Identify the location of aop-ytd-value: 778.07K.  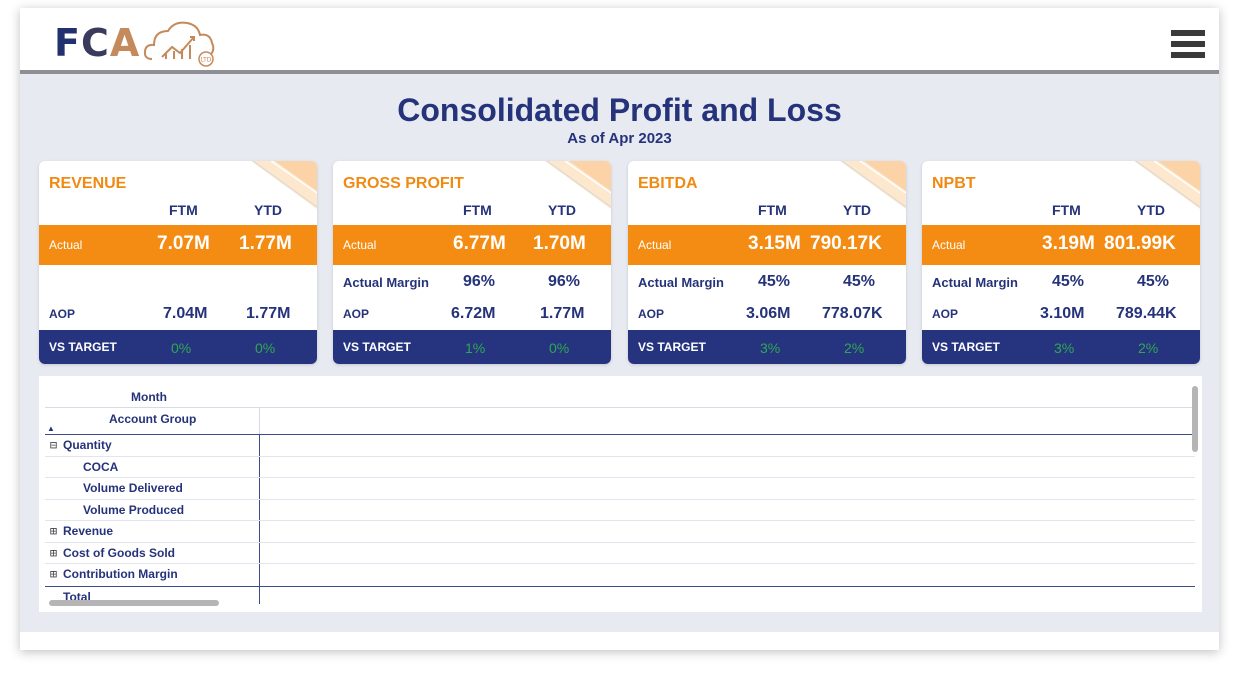
(852, 313).